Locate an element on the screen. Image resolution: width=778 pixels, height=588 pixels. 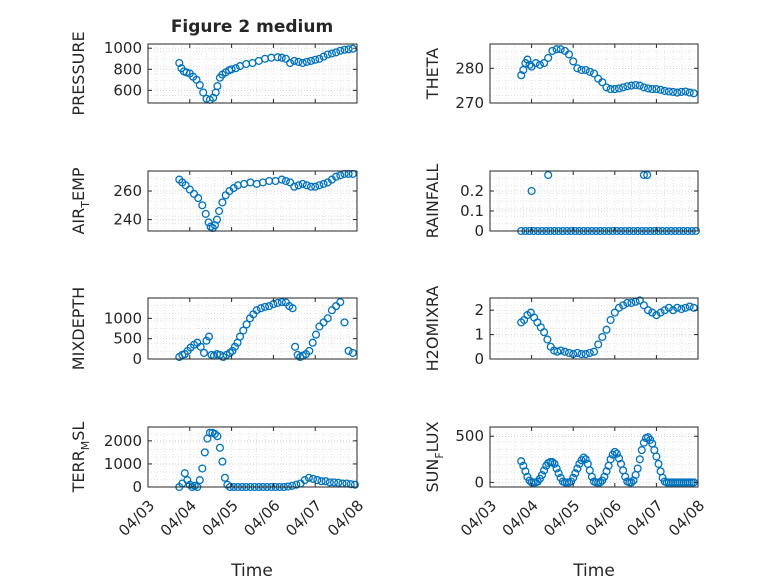
subplot-3: 240 260 AIRTEMP is located at coordinates (213, 201).